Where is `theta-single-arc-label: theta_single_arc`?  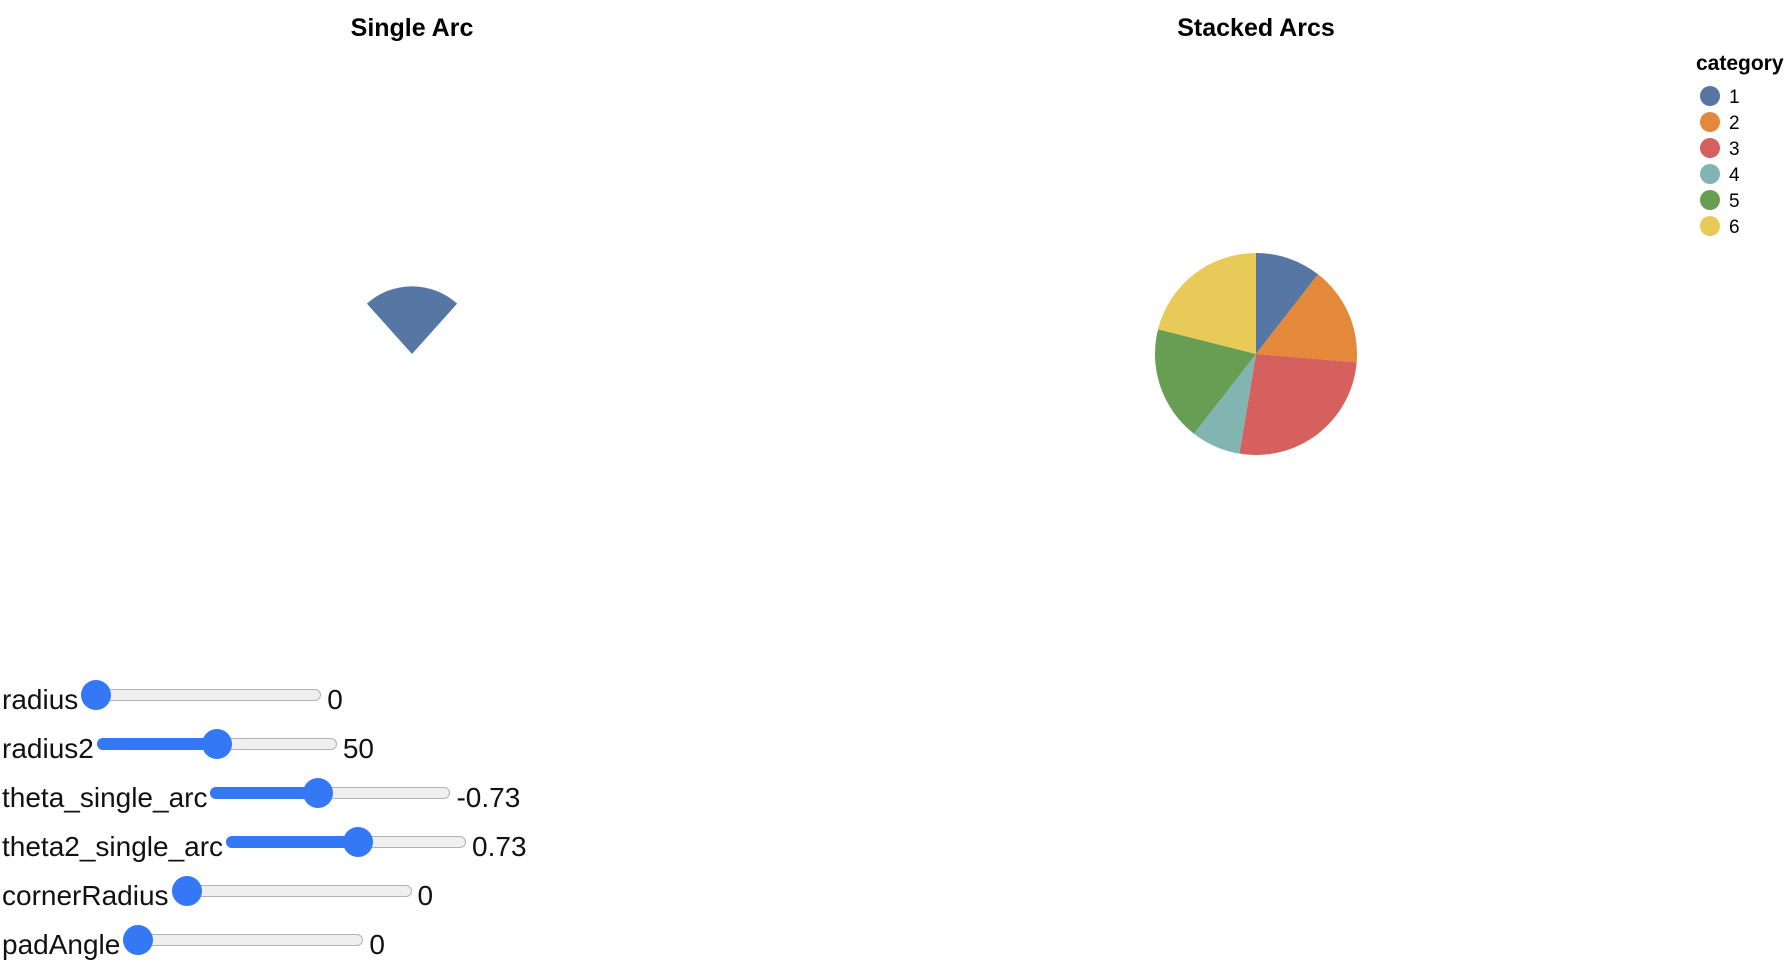
theta-single-arc-label: theta_single_arc is located at coordinates (105, 797).